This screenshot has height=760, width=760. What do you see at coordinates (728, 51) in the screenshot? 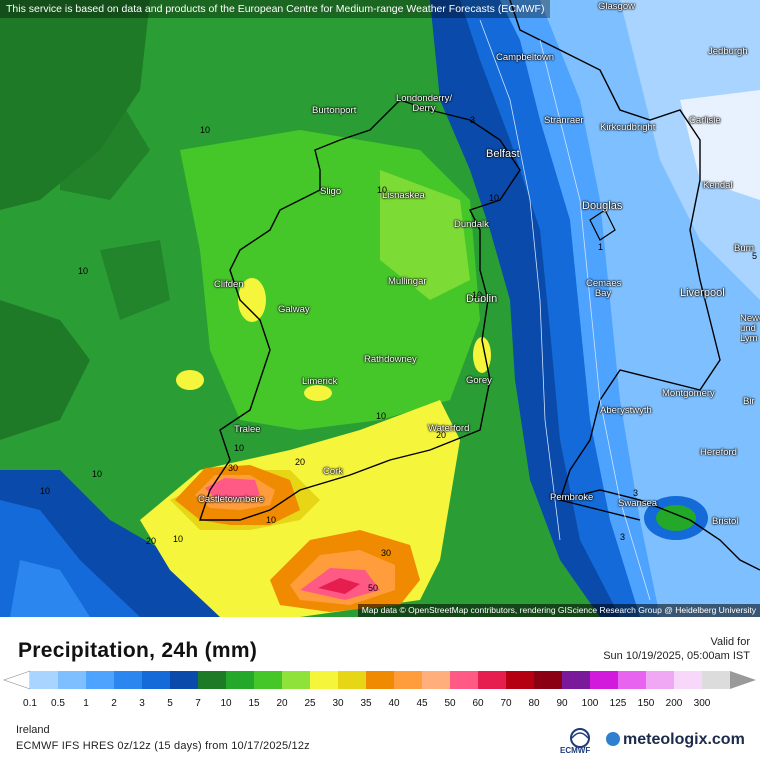
I see `city-label: Jedburgh` at bounding box center [728, 51].